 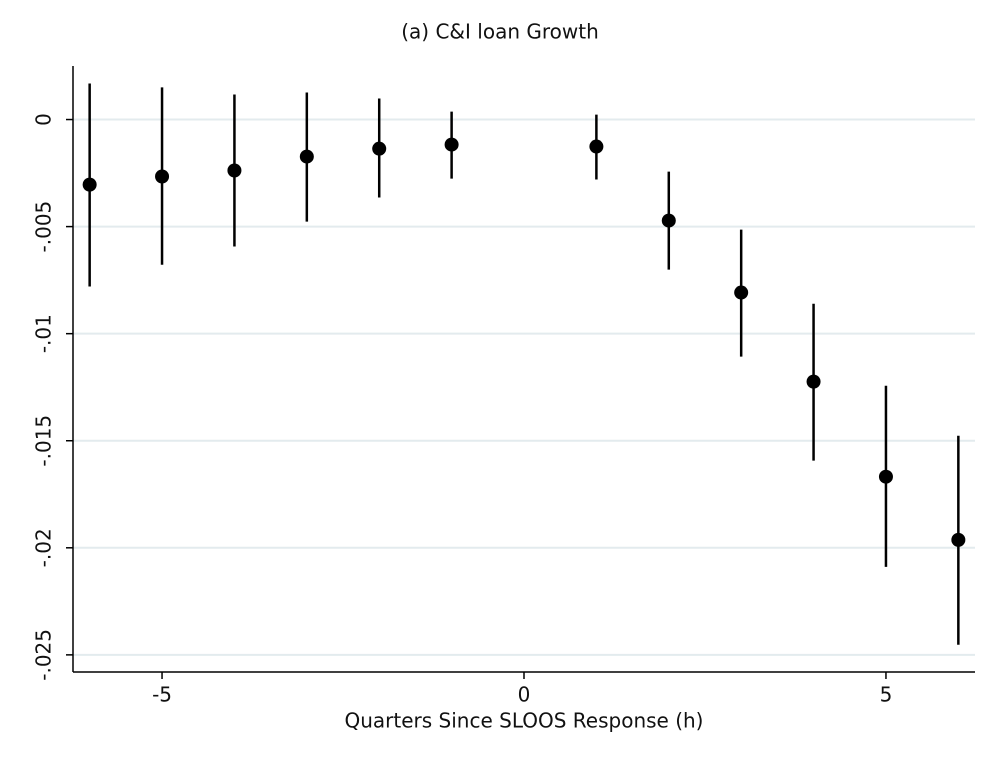 What do you see at coordinates (44, 119) in the screenshot?
I see `y-tick-label: 0` at bounding box center [44, 119].